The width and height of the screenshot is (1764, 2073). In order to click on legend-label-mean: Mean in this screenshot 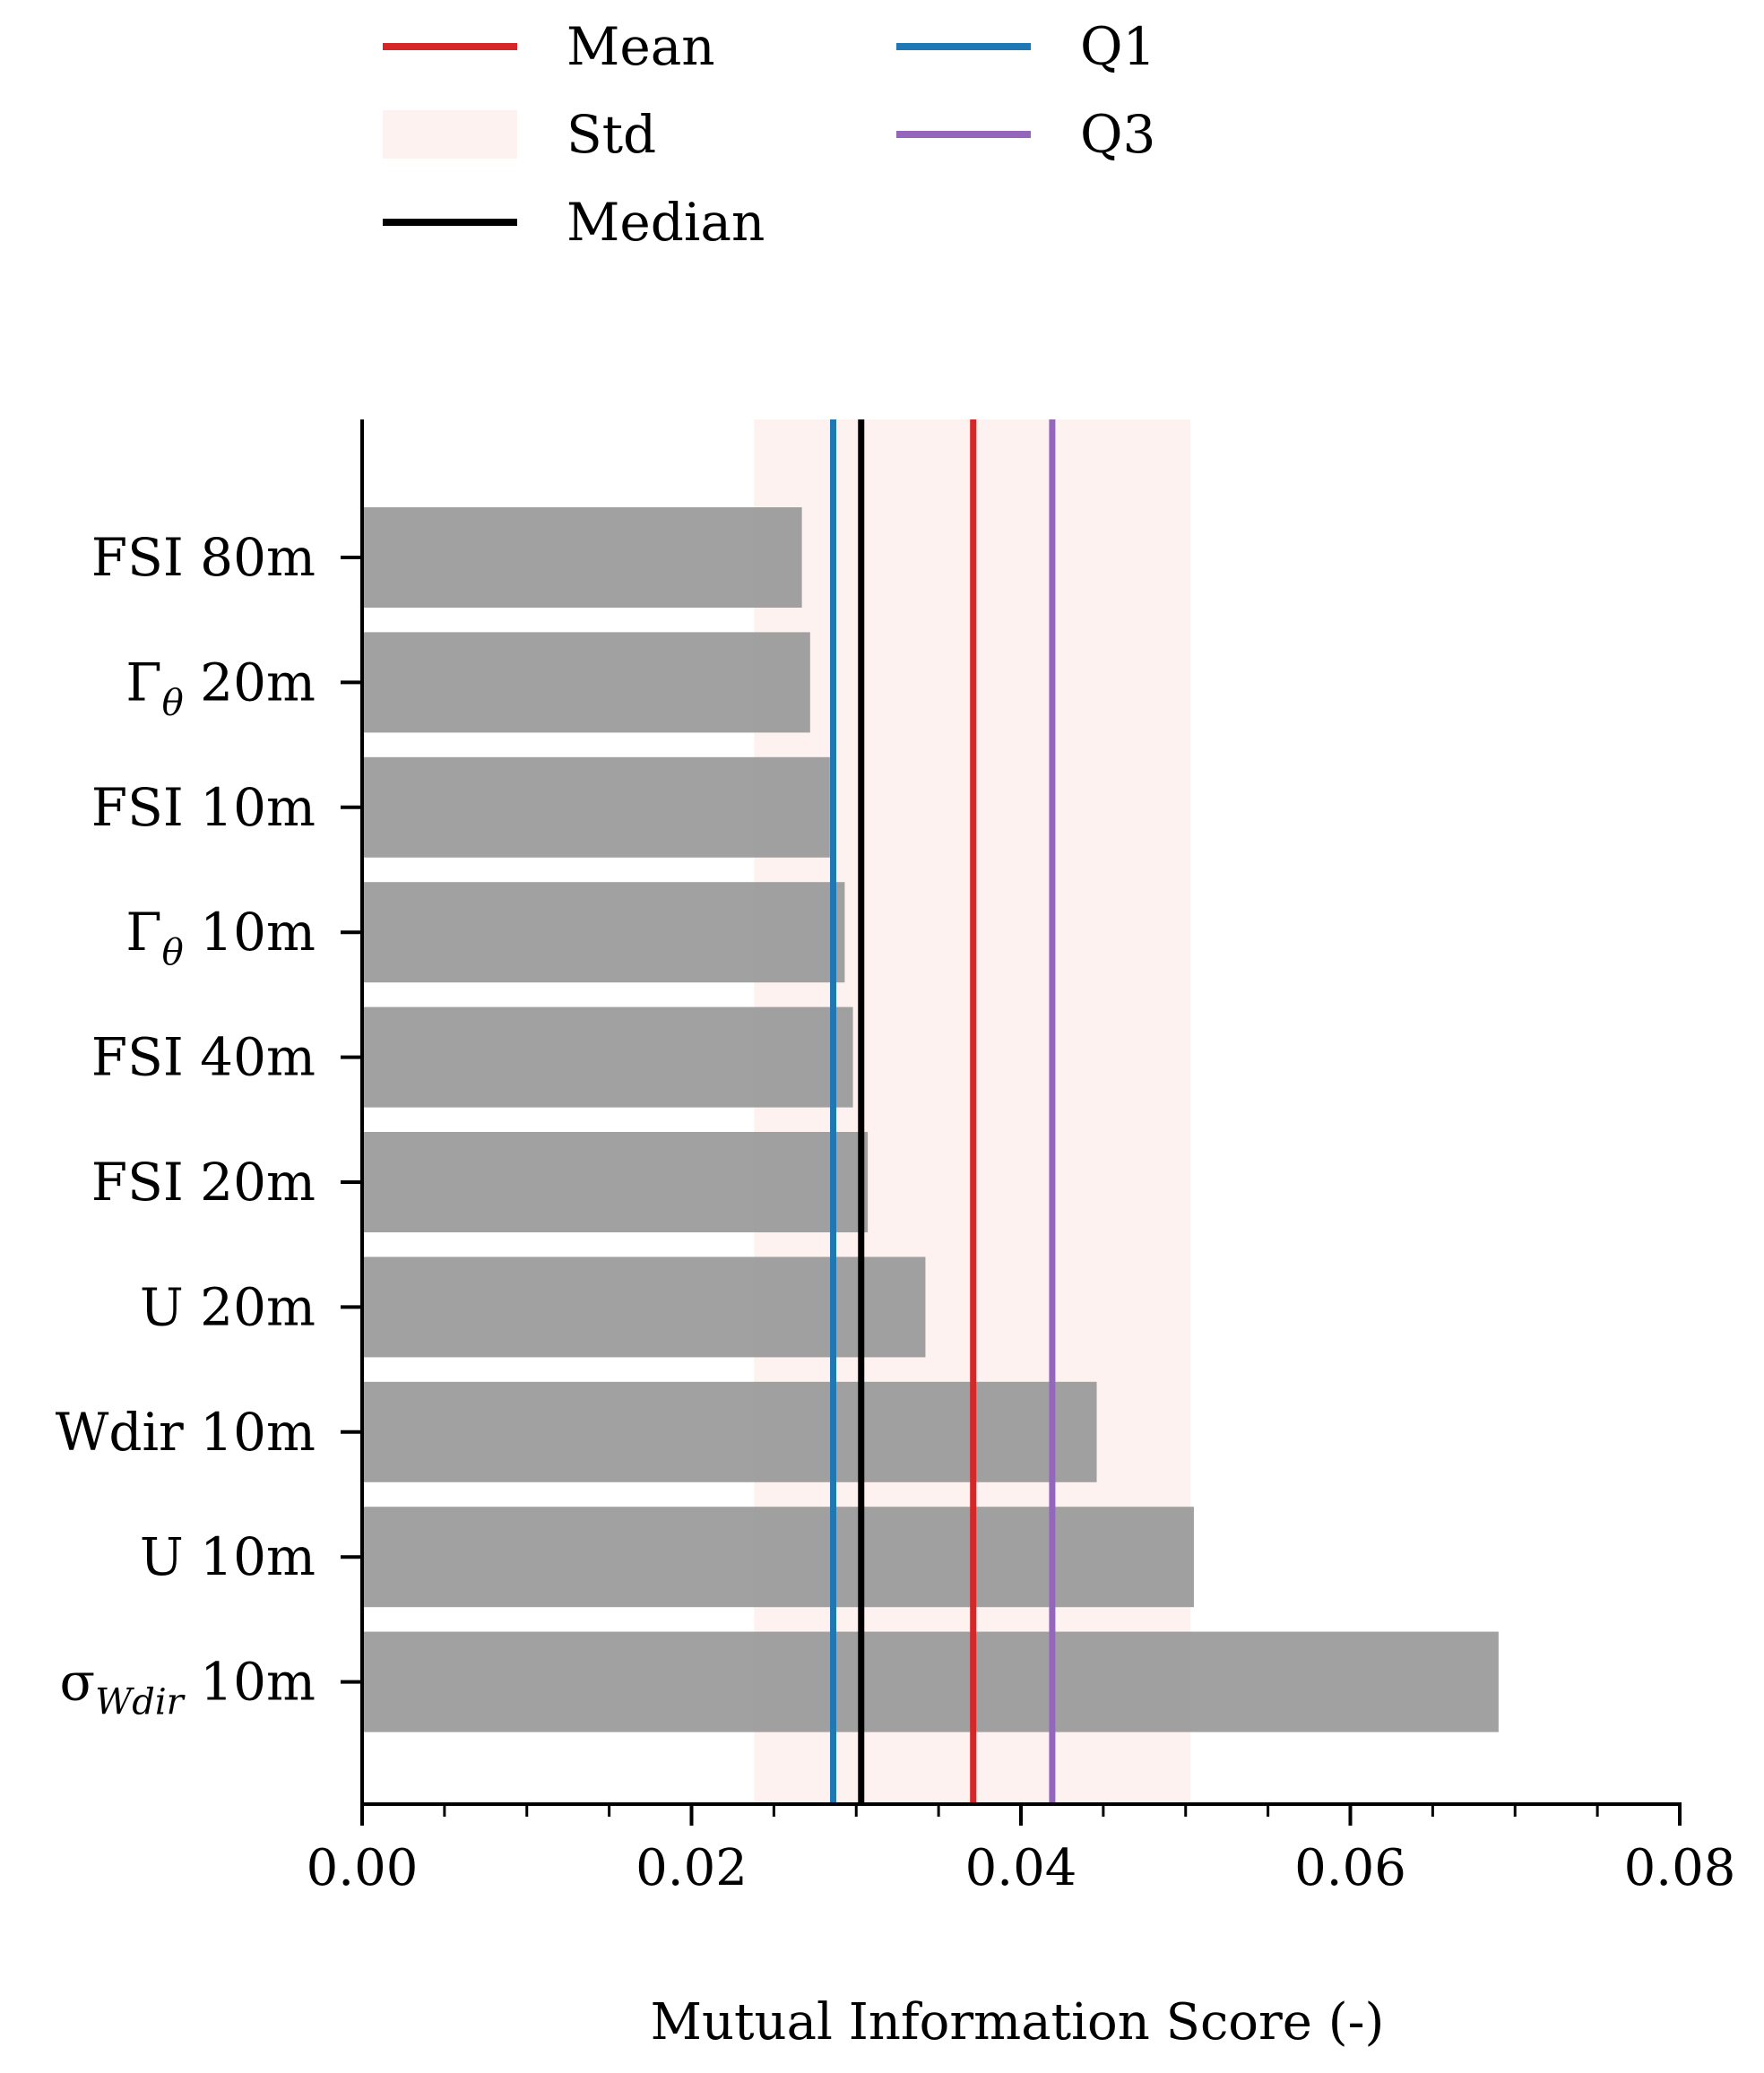, I will do `click(640, 46)`.